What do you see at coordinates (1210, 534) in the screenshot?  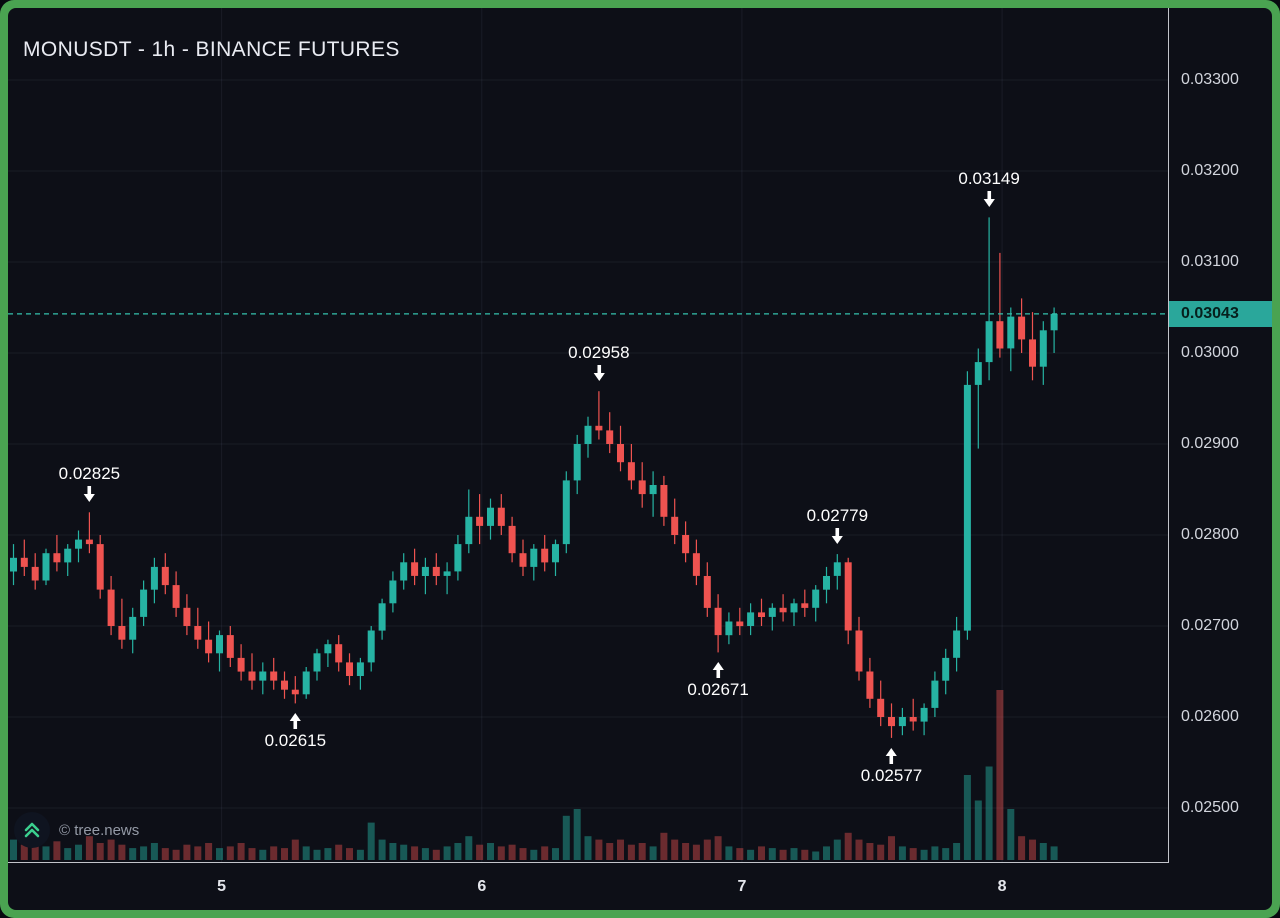 I see `price-axis-label: 0.02800` at bounding box center [1210, 534].